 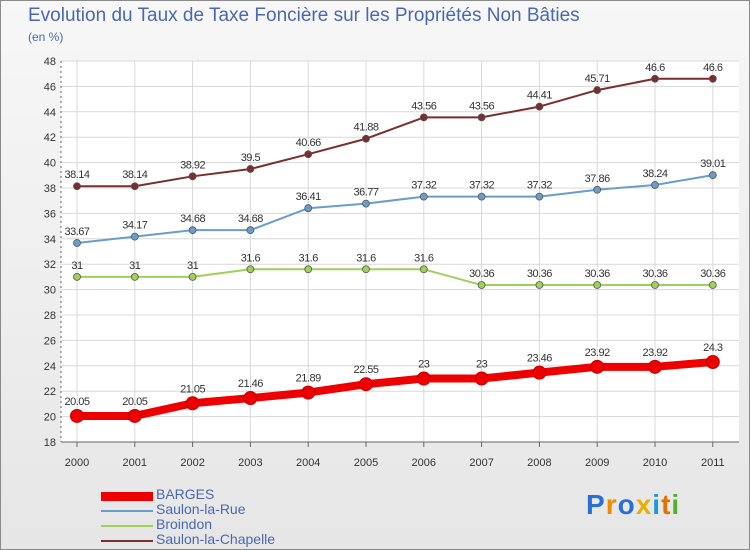 I want to click on y-tick-label: 40, so click(x=50, y=164).